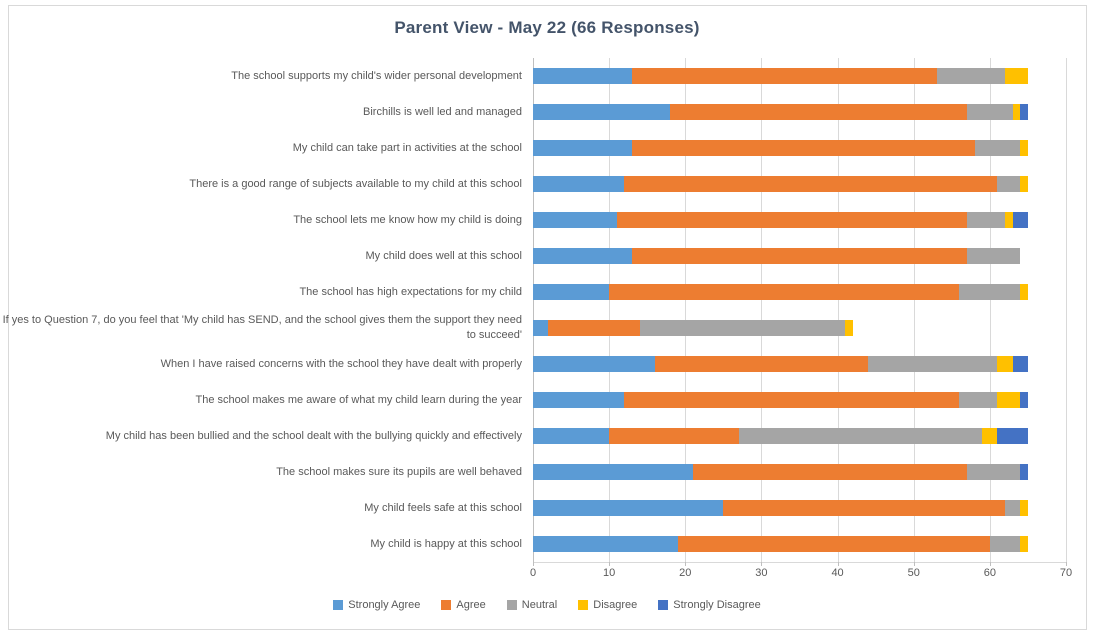 This screenshot has width=1094, height=635. I want to click on legend-label: Disagree, so click(615, 605).